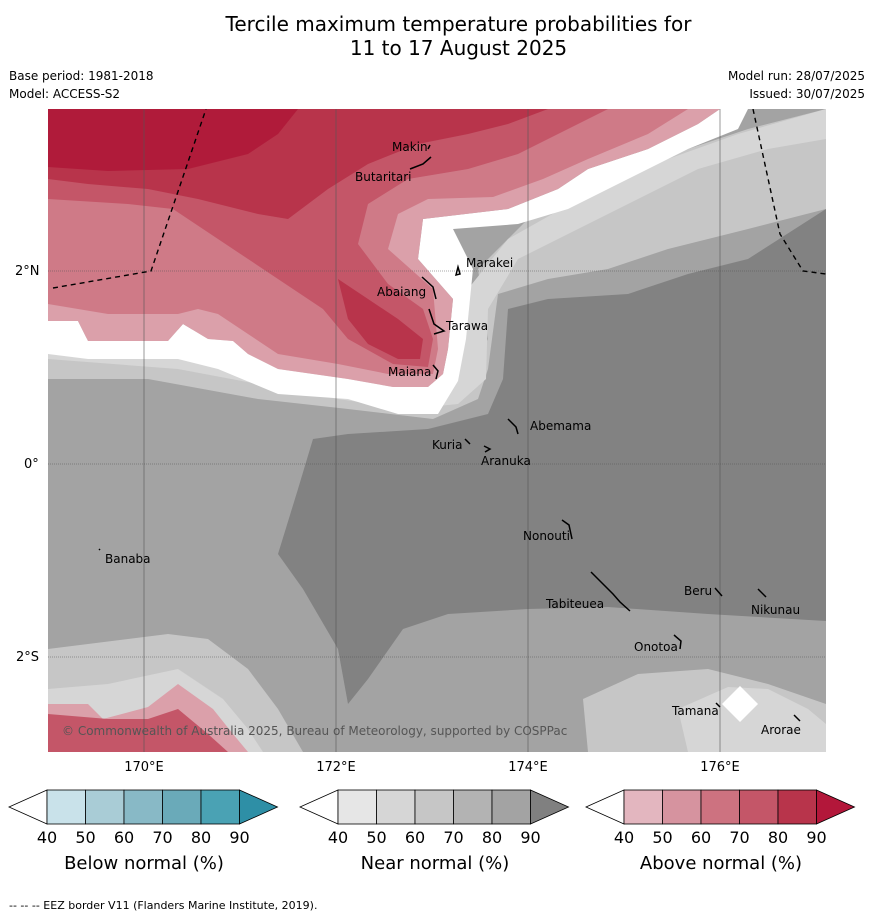 The image size is (873, 919). I want to click on place-label-nikunau: Nikunau, so click(776, 610).